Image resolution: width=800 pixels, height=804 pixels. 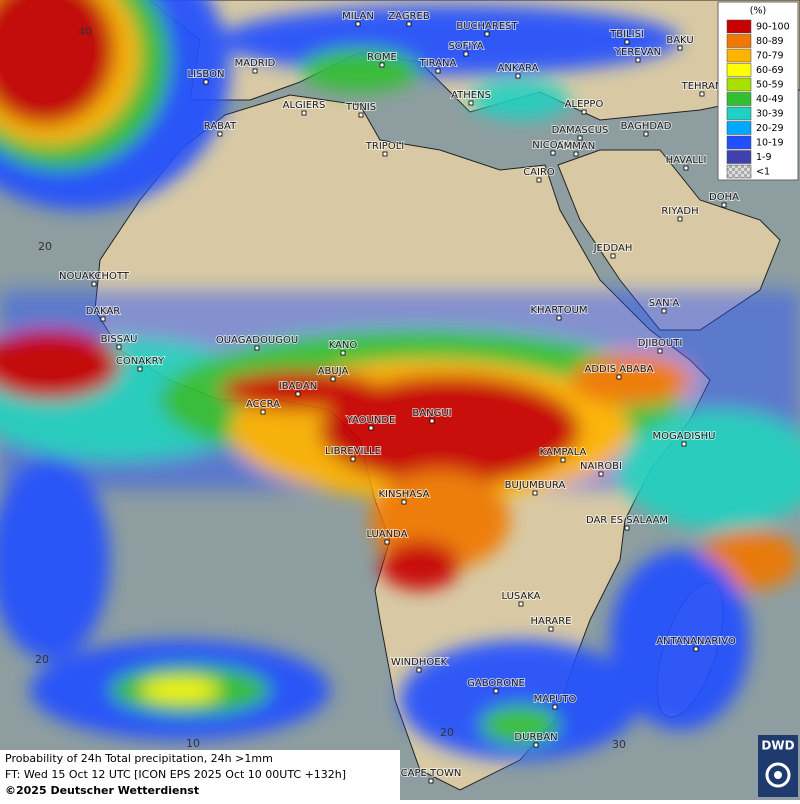 What do you see at coordinates (539, 172) in the screenshot?
I see `city-label: CAIRO` at bounding box center [539, 172].